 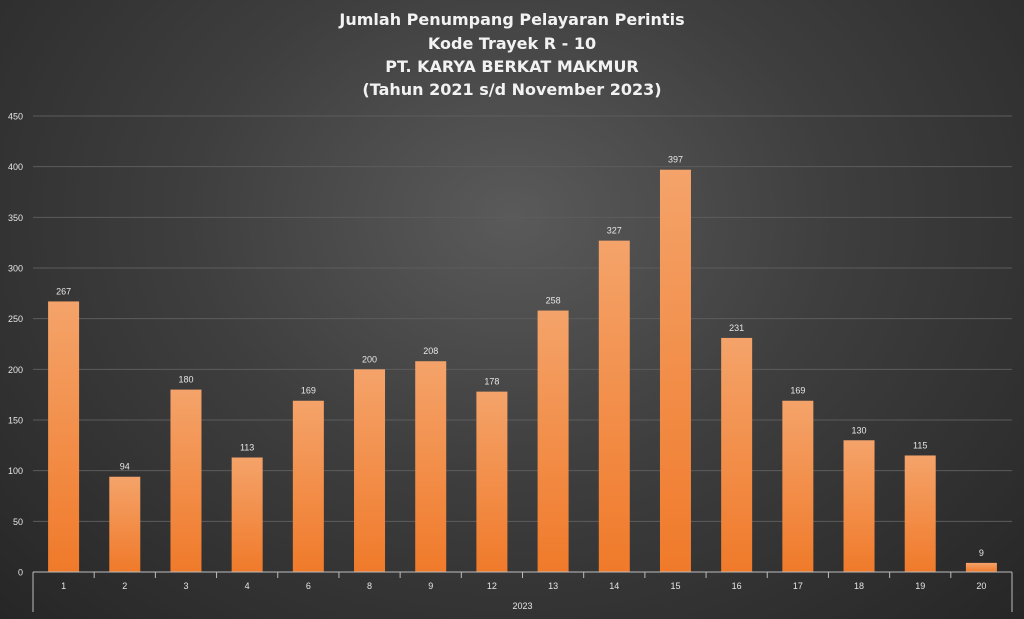 What do you see at coordinates (369, 586) in the screenshot?
I see `x-tick-label: 8` at bounding box center [369, 586].